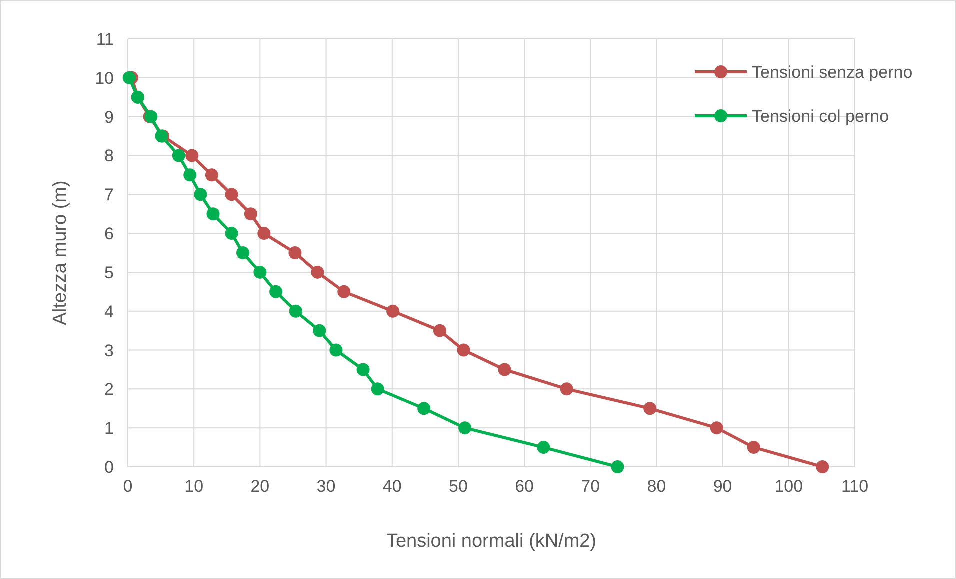 The height and width of the screenshot is (579, 956). Describe the element at coordinates (656, 486) in the screenshot. I see `x-tick-label: 80` at that location.